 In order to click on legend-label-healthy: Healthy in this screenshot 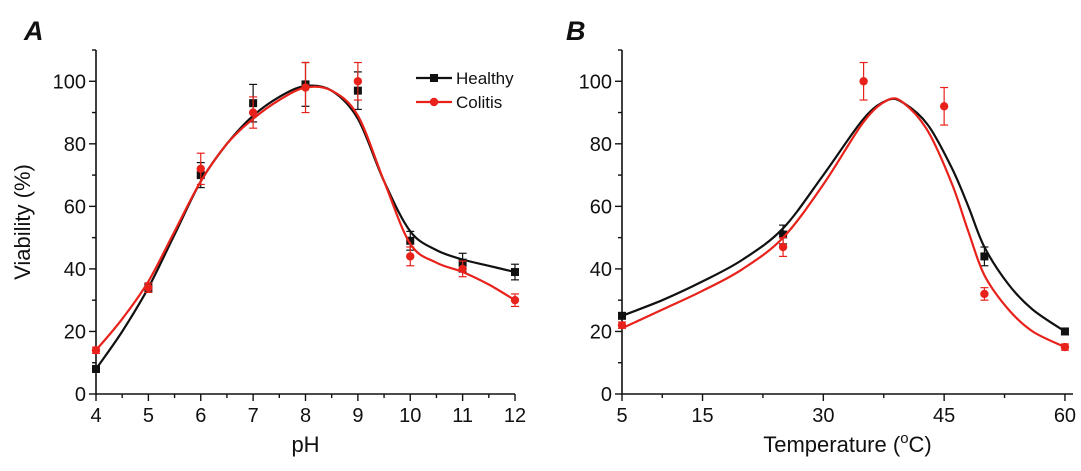, I will do `click(485, 78)`.